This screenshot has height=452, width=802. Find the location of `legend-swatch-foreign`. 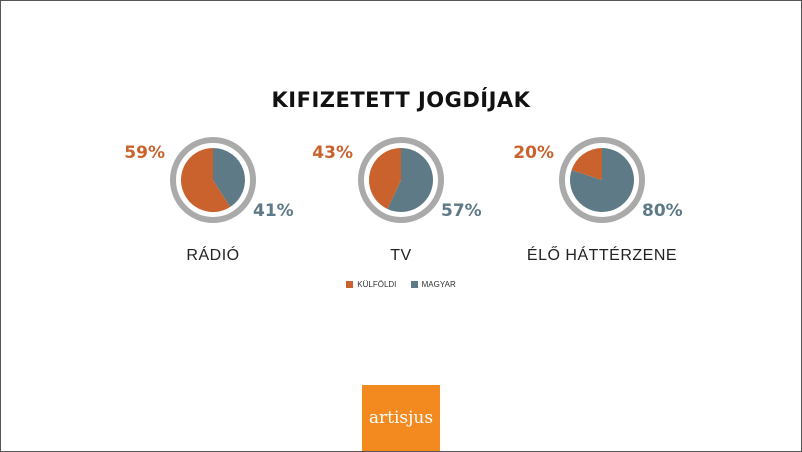

legend-swatch-foreign is located at coordinates (350, 284).